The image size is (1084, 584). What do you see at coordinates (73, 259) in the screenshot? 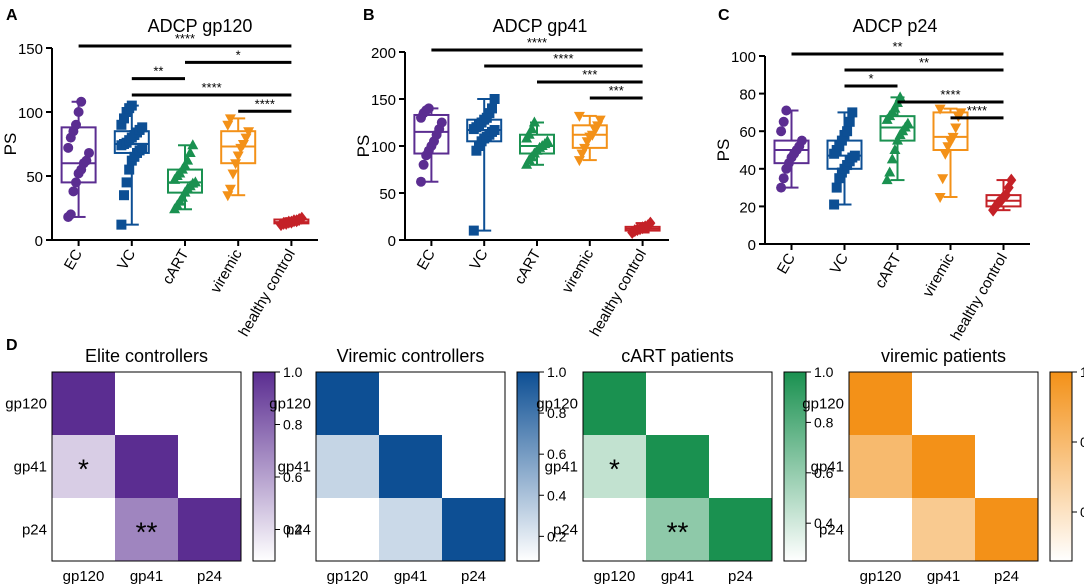
I see `x-tick-label: EC` at bounding box center [73, 259].